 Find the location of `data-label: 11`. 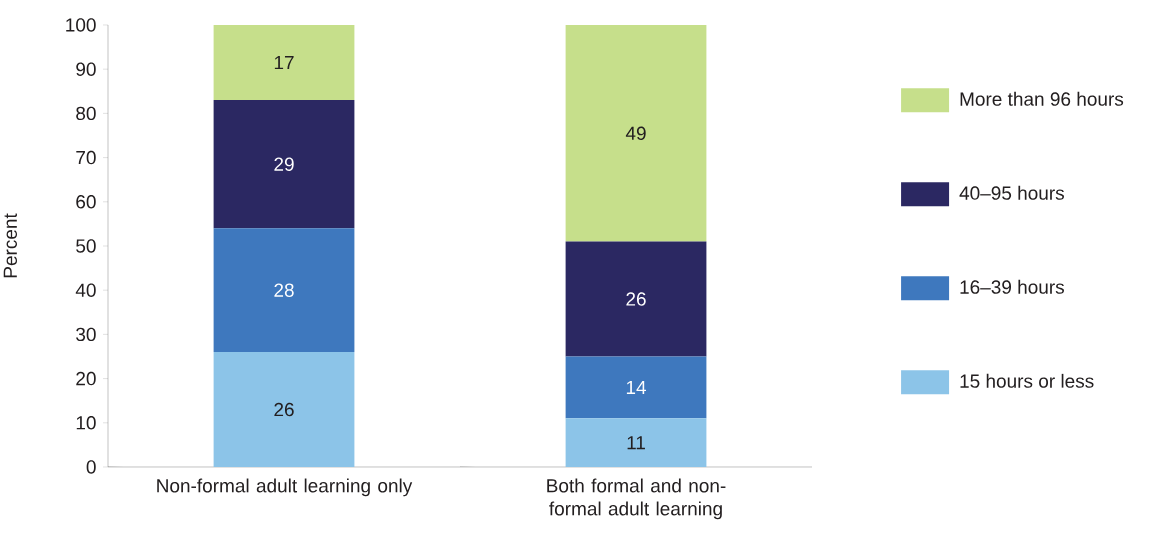

data-label: 11 is located at coordinates (636, 443).